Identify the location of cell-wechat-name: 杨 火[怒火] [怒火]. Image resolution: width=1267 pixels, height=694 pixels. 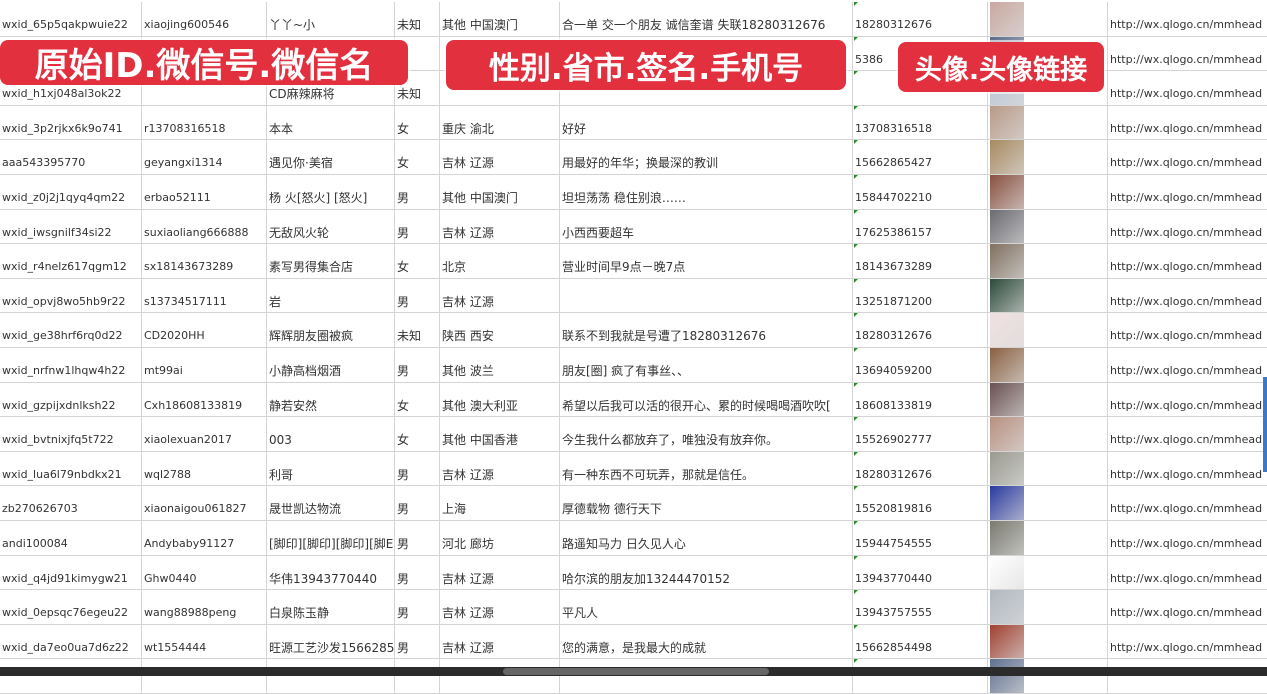
(331, 191).